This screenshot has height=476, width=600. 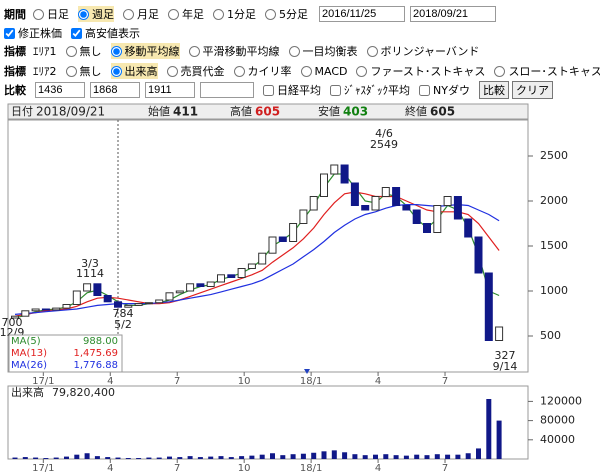 I want to click on option: 移動平均線, so click(x=145, y=51).